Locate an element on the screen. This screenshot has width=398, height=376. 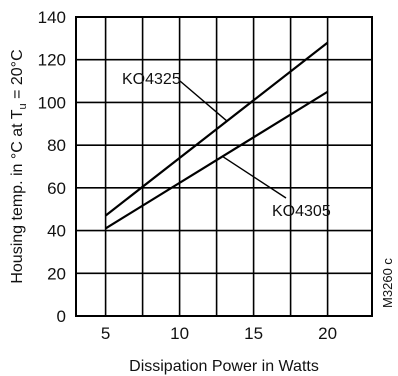
y-tick-label: 80 is located at coordinates (56, 145).